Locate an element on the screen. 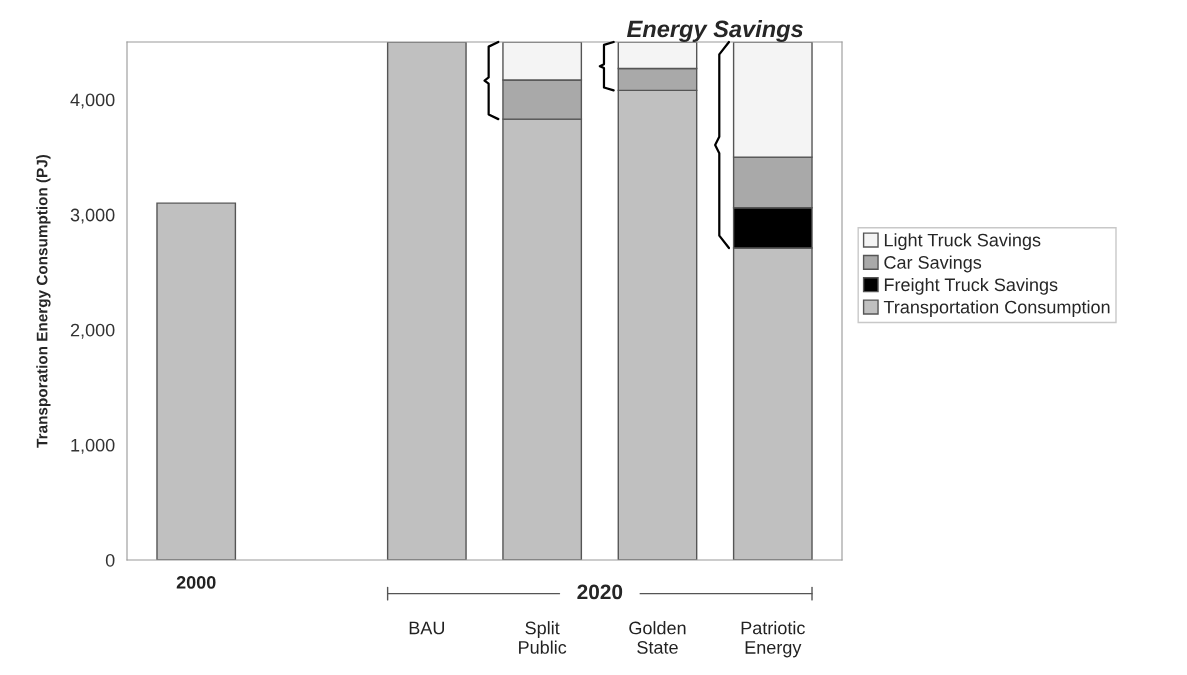 The image size is (1187, 675). annotation: Energy Savings is located at coordinates (714, 30).